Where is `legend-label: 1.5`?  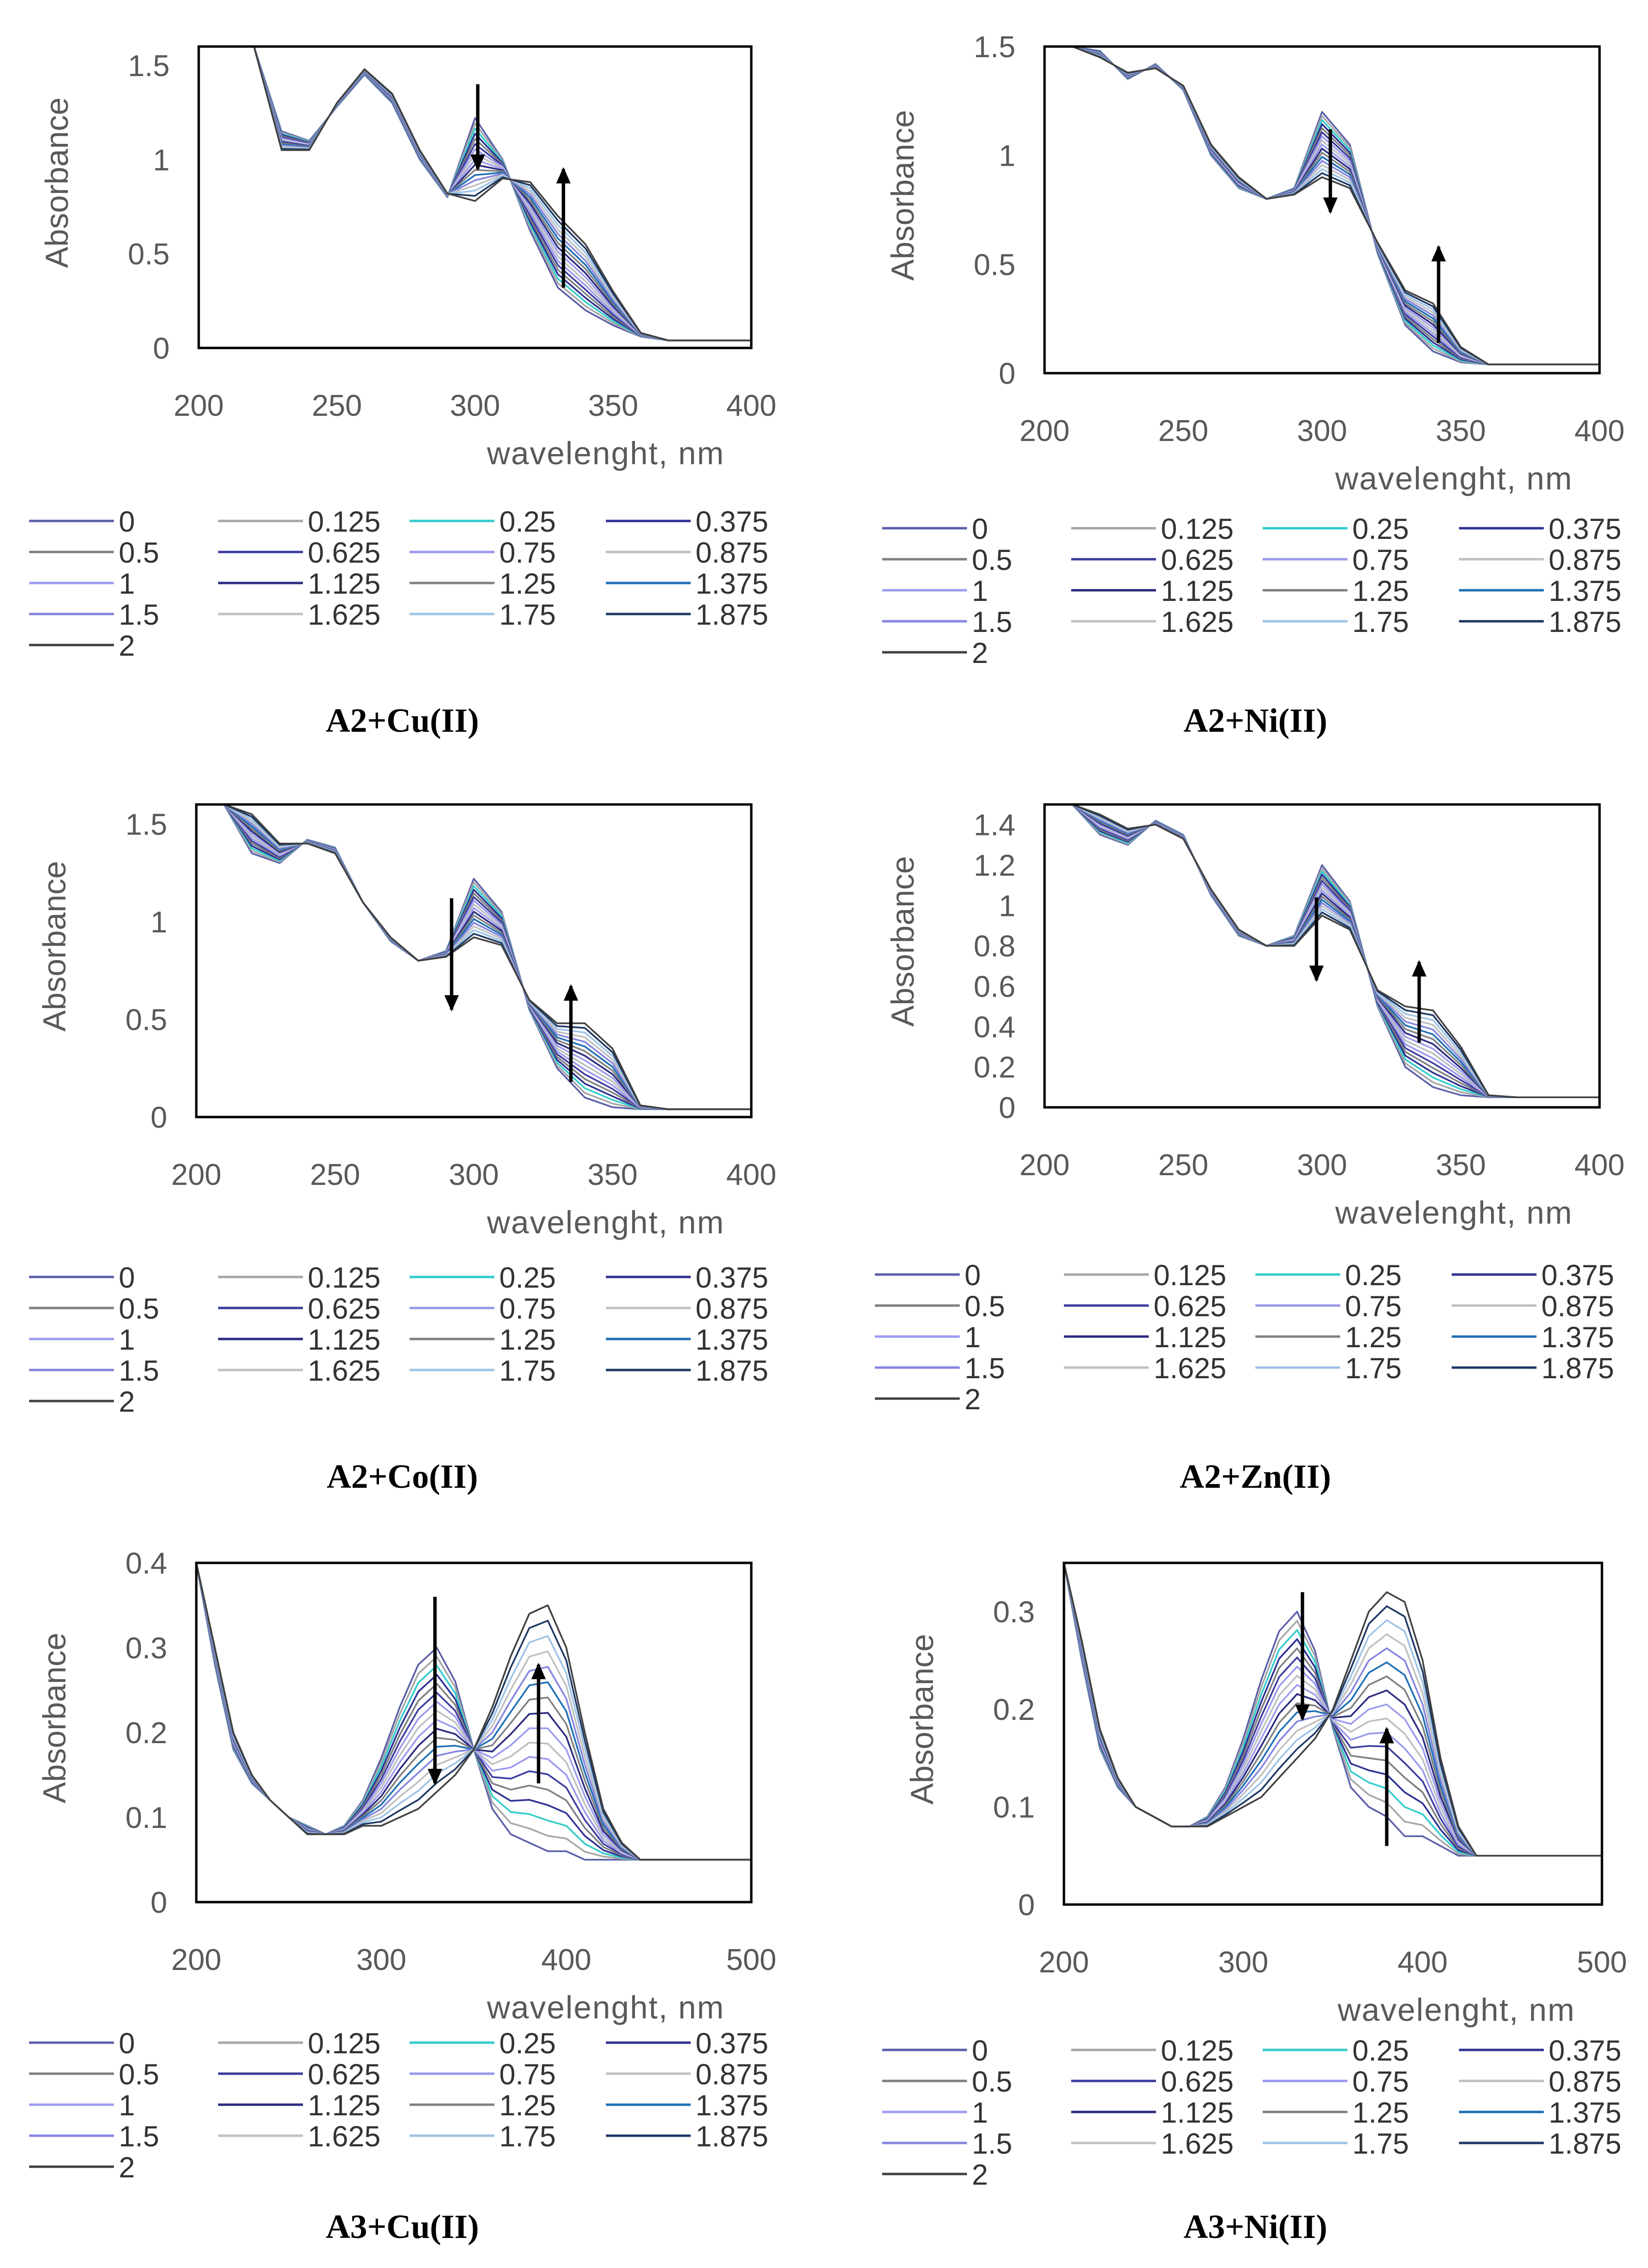 legend-label: 1.5 is located at coordinates (139, 2137).